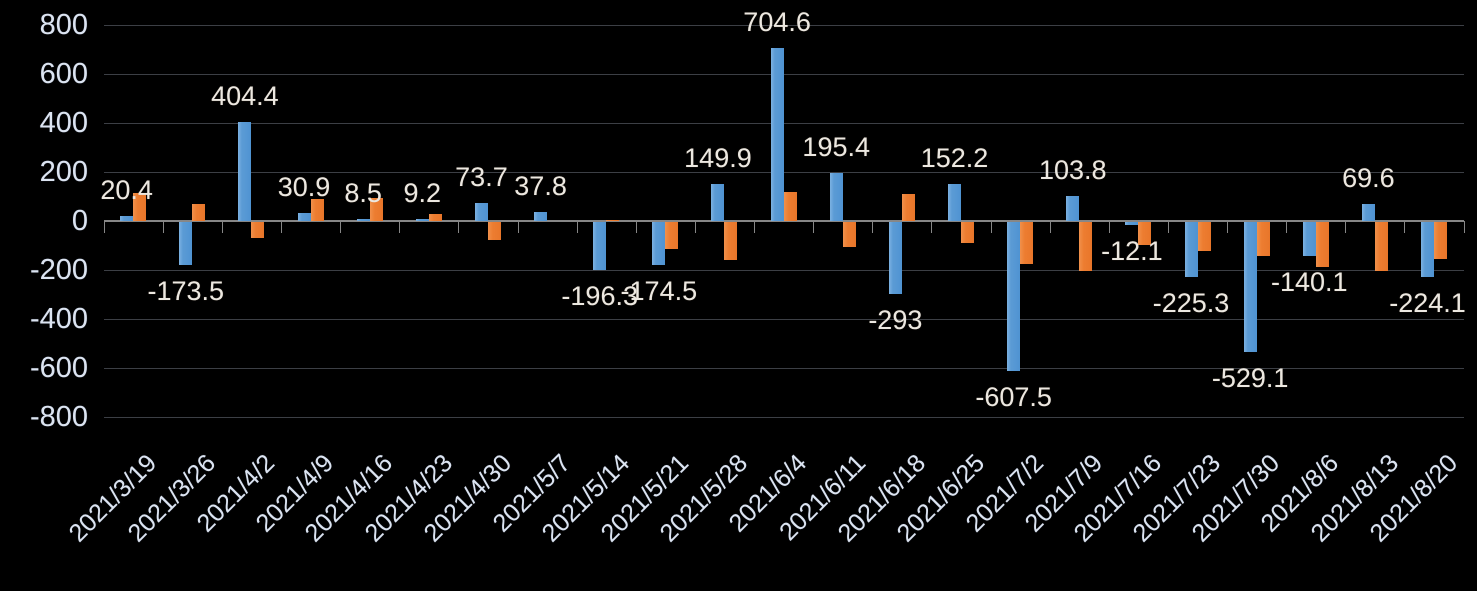 This screenshot has height=591, width=1477. What do you see at coordinates (58, 319) in the screenshot?
I see `y-axis-label: -400` at bounding box center [58, 319].